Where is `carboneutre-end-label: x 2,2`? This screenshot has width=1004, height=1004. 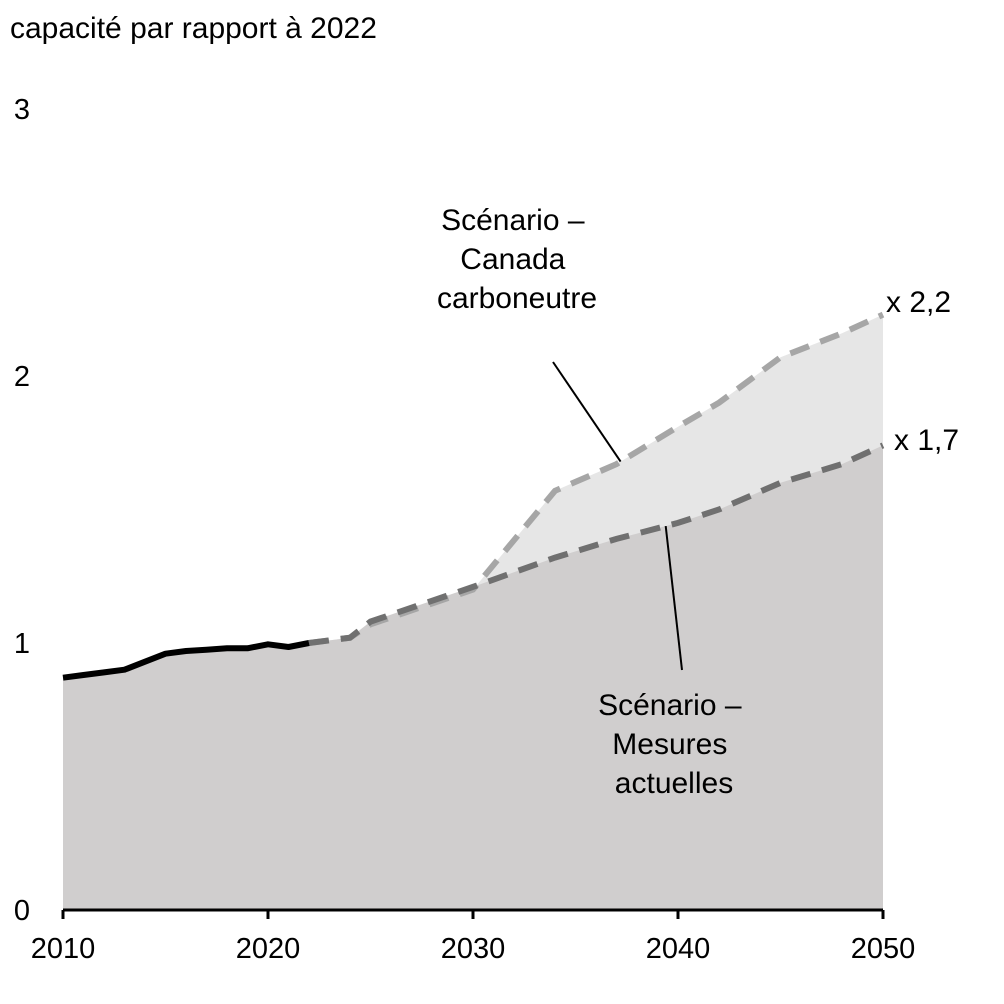
carboneutre-end-label: x 2,2 is located at coordinates (918, 302).